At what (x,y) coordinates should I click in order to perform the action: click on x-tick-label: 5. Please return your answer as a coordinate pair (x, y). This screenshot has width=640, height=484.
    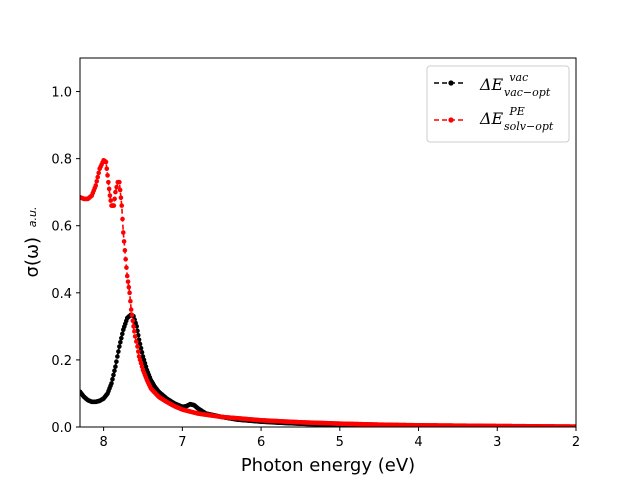
    Looking at the image, I should click on (340, 442).